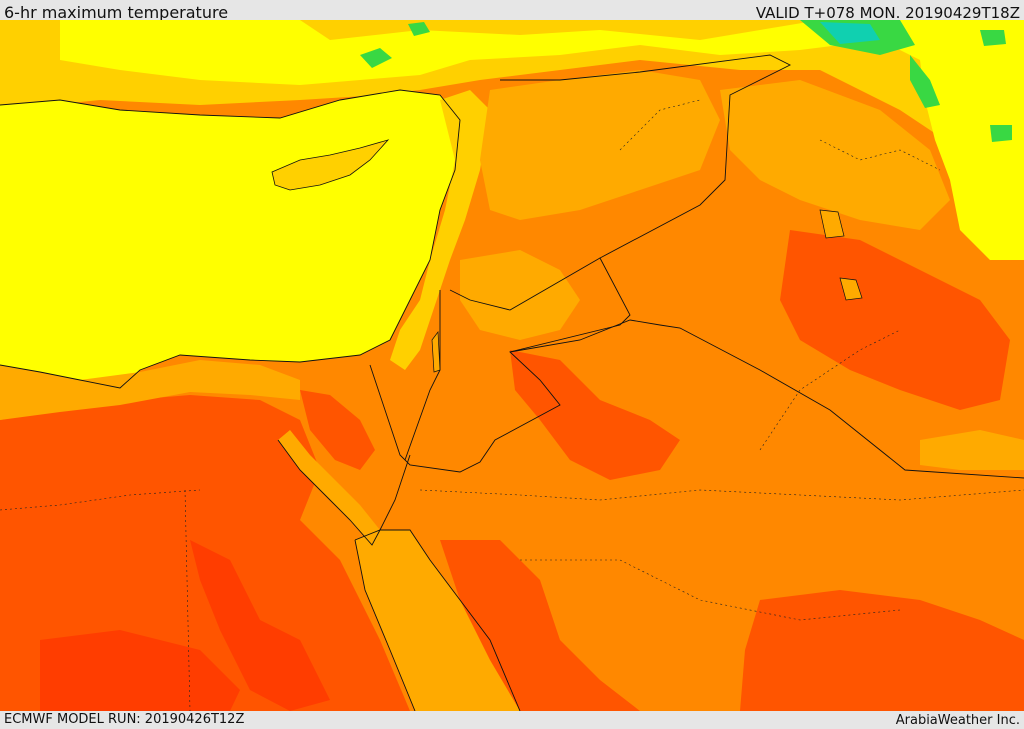 The height and width of the screenshot is (729, 1024). What do you see at coordinates (972, 155) in the screenshot?
I see `north-mild-east` at bounding box center [972, 155].